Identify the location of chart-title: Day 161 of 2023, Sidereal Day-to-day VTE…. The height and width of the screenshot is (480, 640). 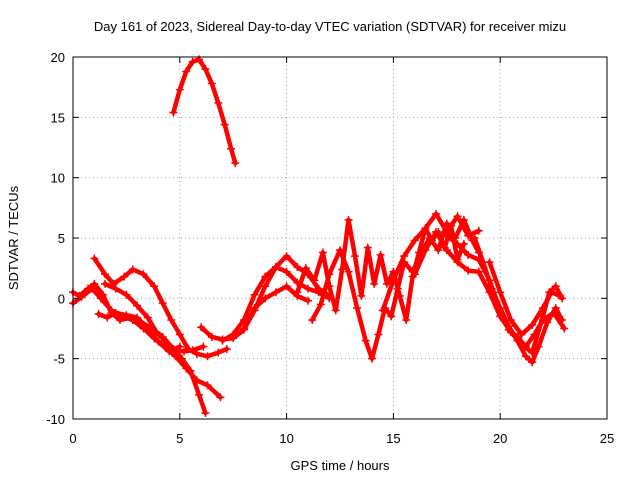
(330, 26).